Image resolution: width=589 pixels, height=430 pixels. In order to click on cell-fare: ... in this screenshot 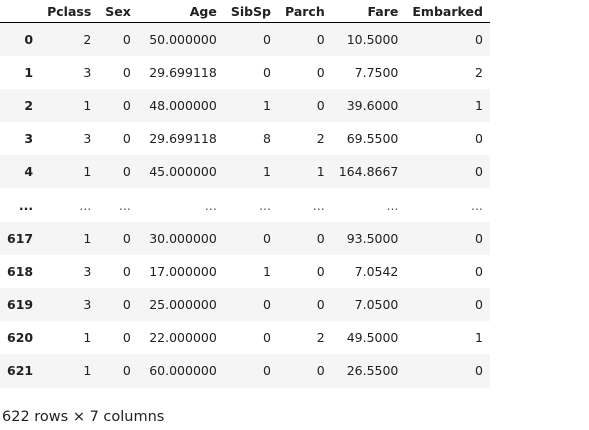, I will do `click(392, 205)`.